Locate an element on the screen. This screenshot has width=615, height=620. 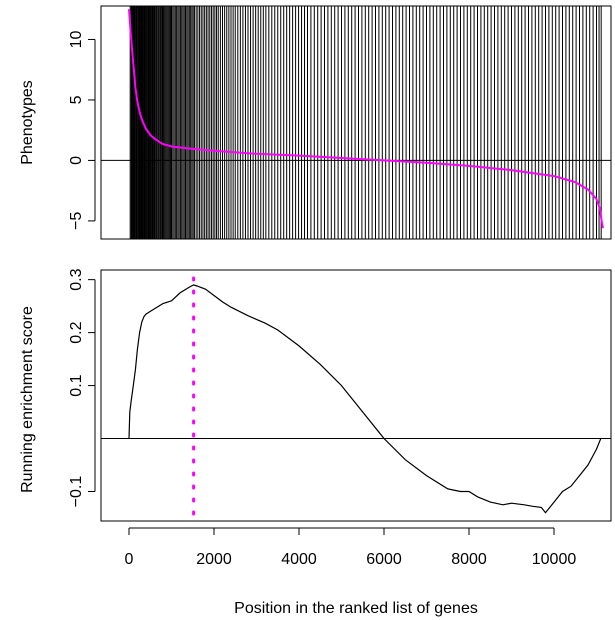
position-x-tick-label-5: 10000 is located at coordinates (554, 559).